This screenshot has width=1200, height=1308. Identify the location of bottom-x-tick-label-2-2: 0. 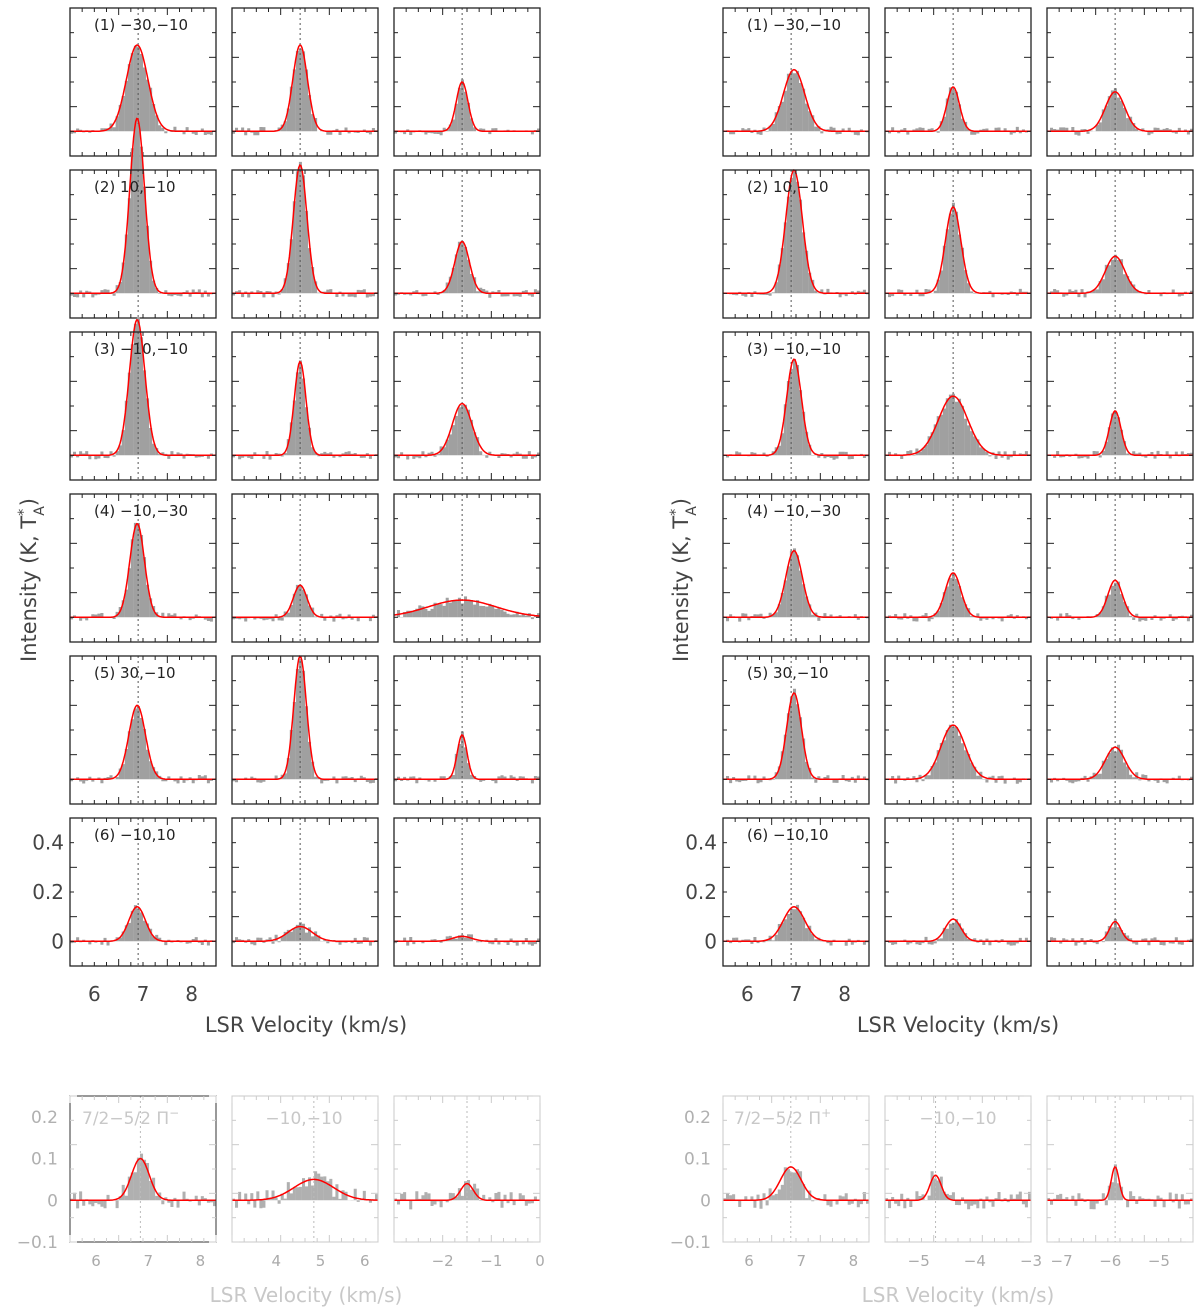
(540, 1261).